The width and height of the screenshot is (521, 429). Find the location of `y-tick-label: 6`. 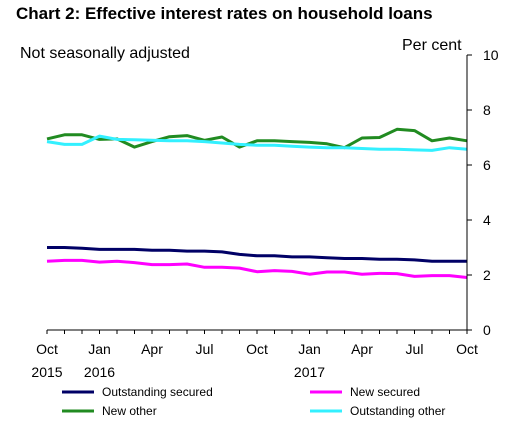

y-tick-label: 6 is located at coordinates (487, 165).